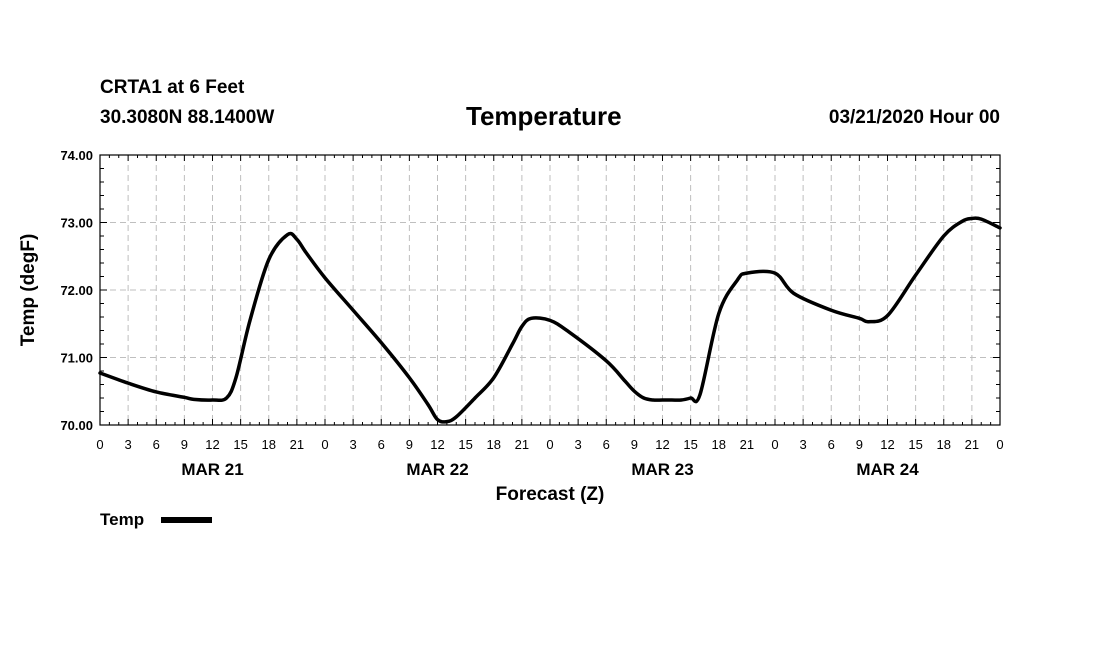 This screenshot has width=1100, height=650. I want to click on station-coordinates: 30.3080N 88.1400W, so click(187, 117).